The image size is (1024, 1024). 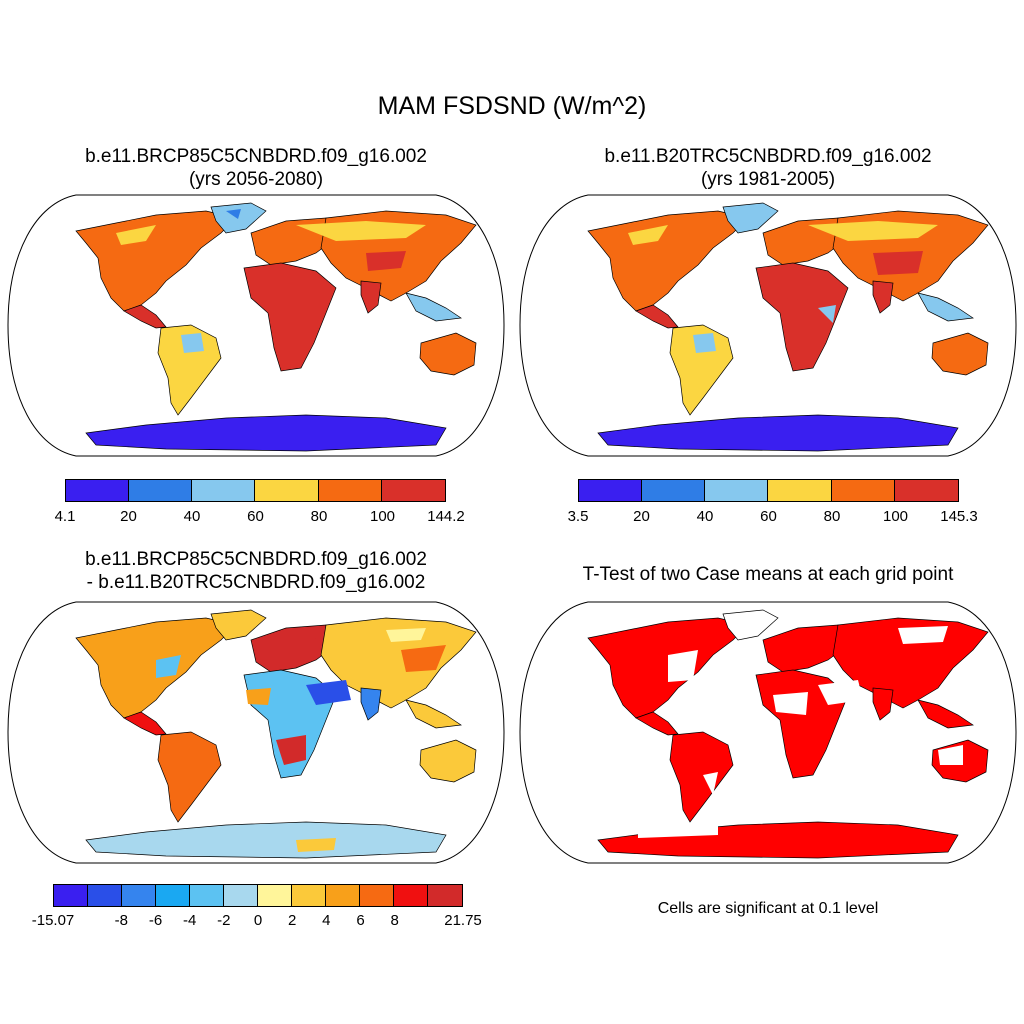 I want to click on colorbar-label: 0, so click(x=258, y=920).